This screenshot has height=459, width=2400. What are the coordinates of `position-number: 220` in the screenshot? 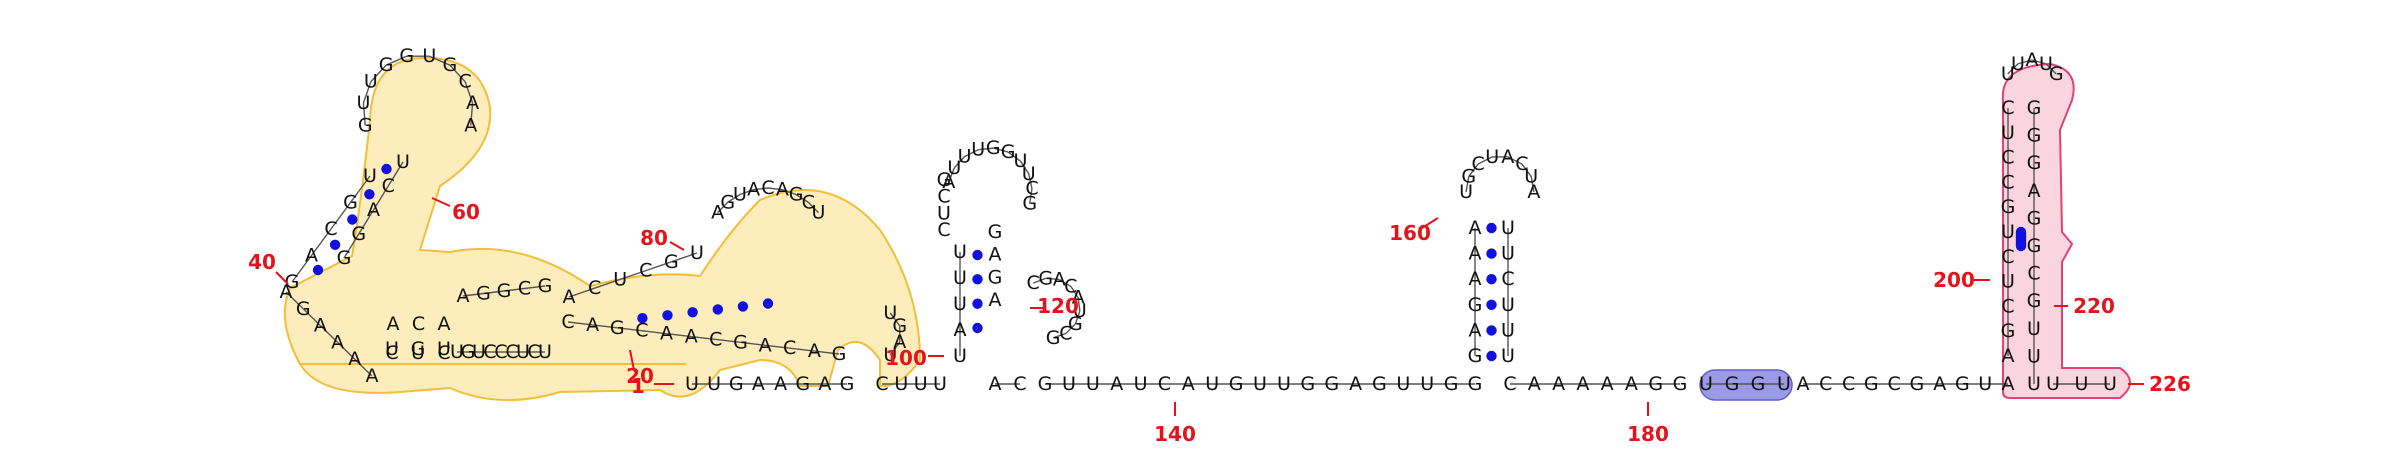 It's located at (2094, 306).